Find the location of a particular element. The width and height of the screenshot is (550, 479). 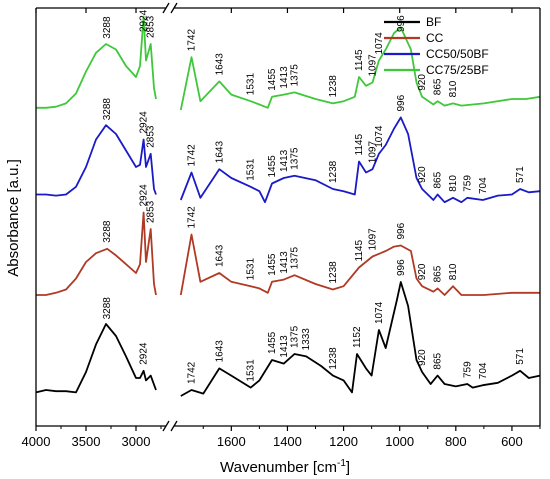

legend-label: BF is located at coordinates (433, 22).